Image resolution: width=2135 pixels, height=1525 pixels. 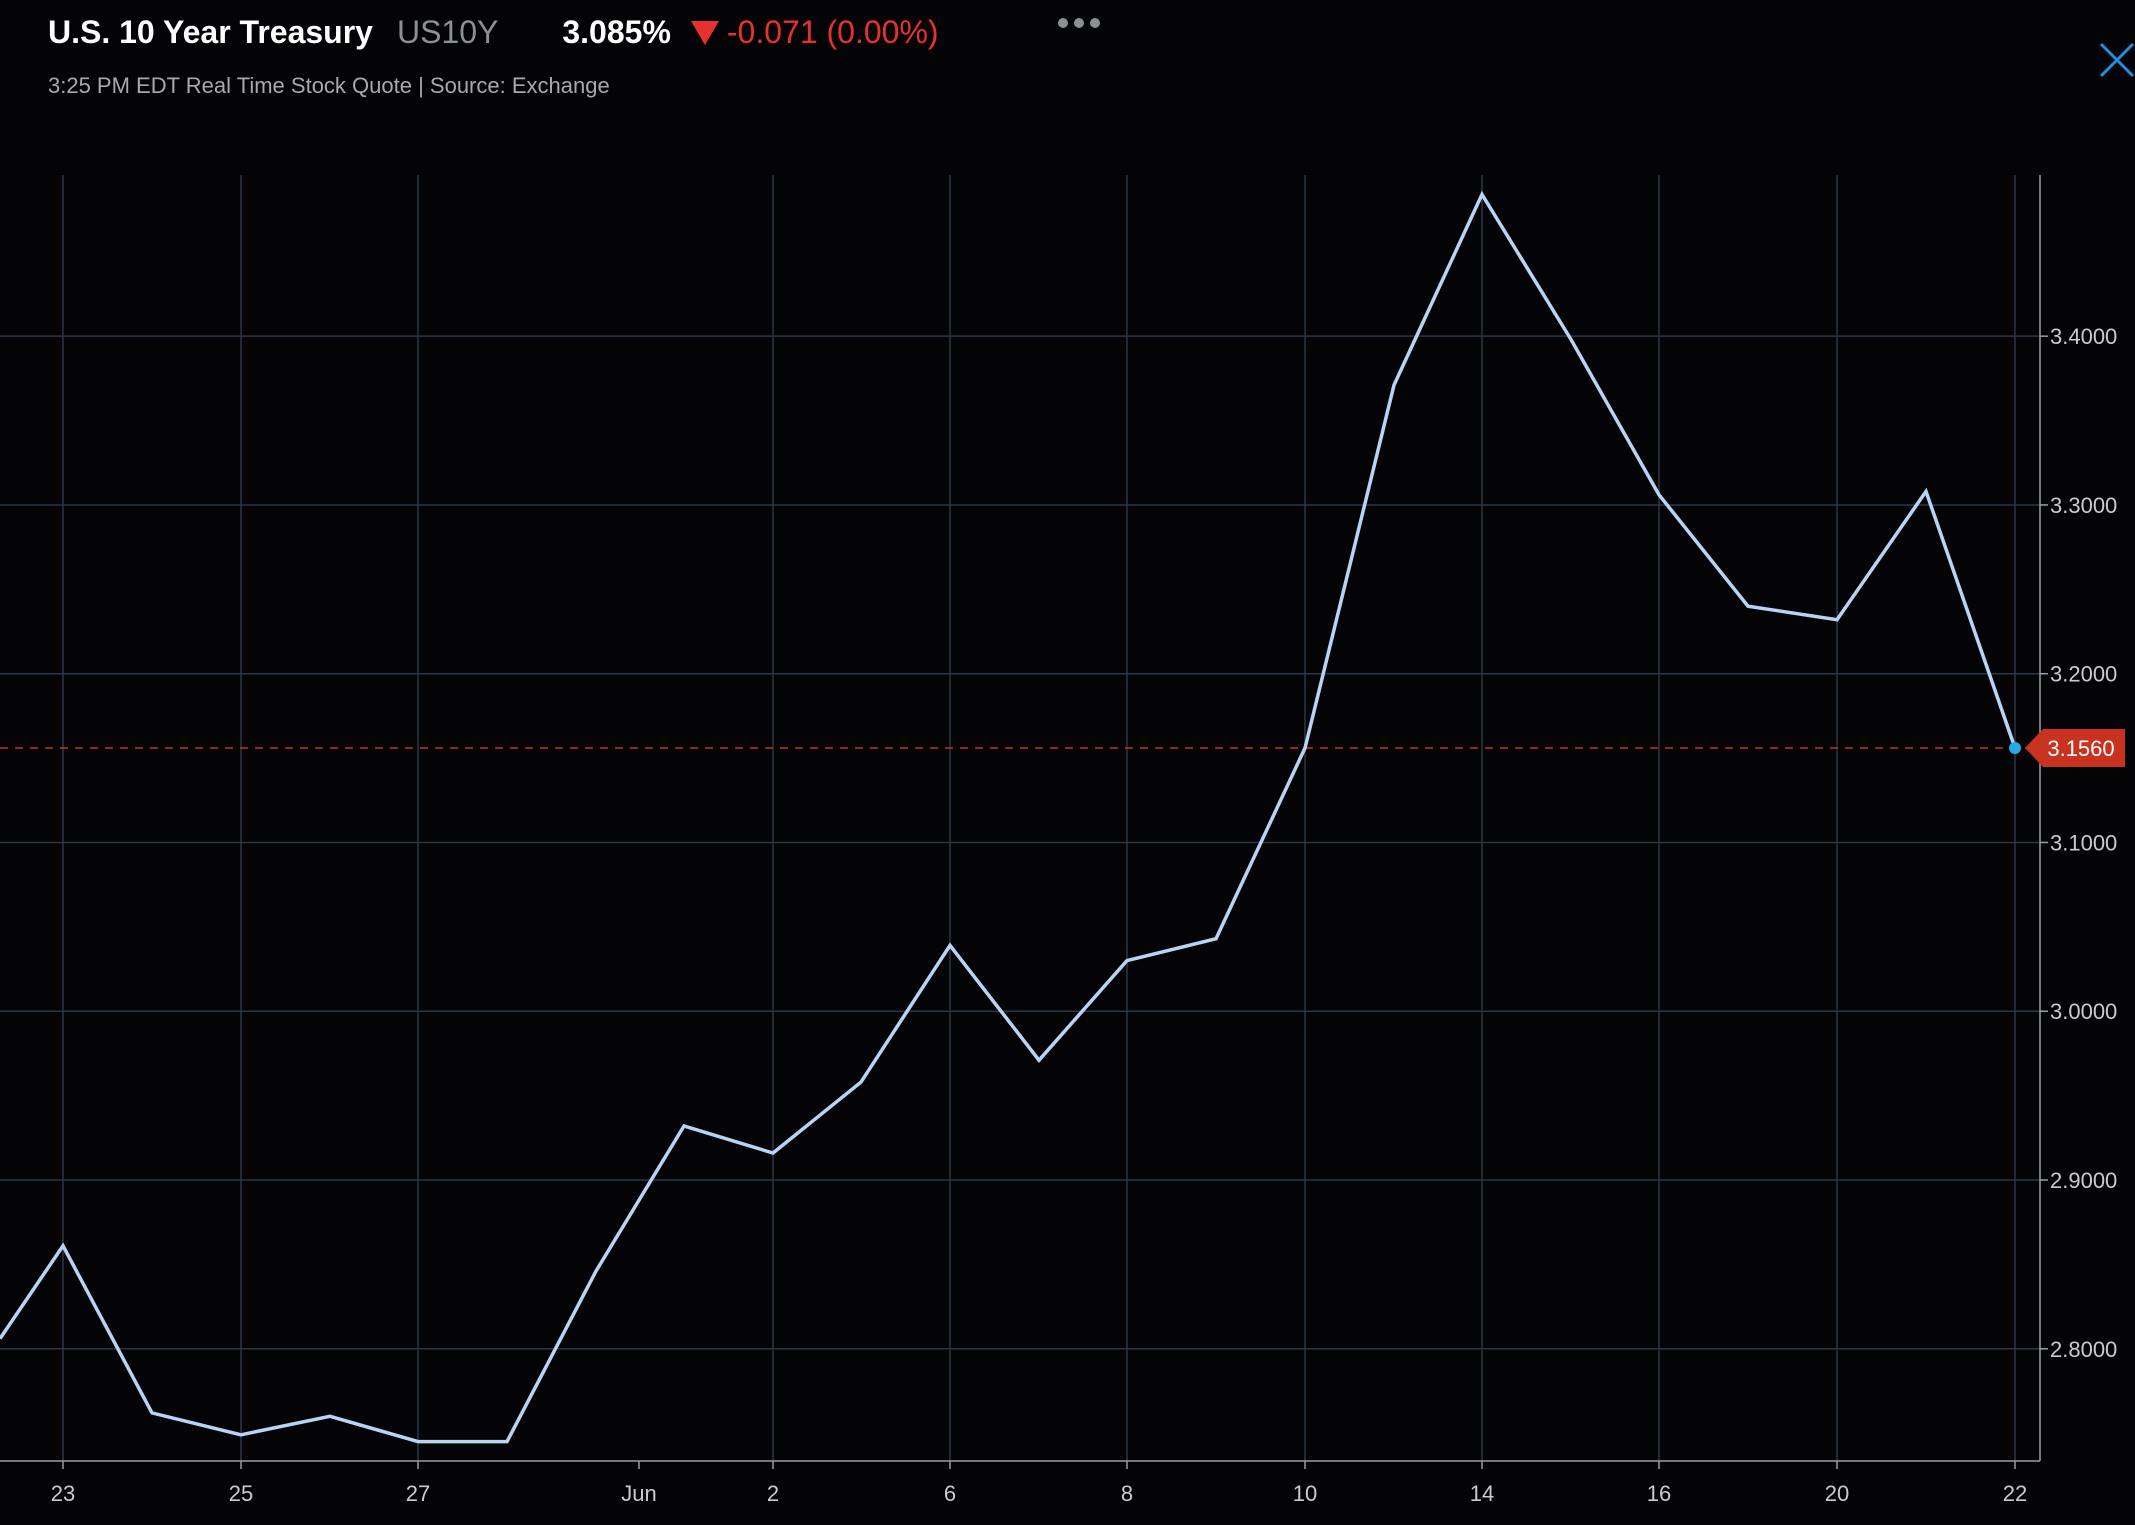 What do you see at coordinates (638, 1493) in the screenshot?
I see `x-tick-label: Jun` at bounding box center [638, 1493].